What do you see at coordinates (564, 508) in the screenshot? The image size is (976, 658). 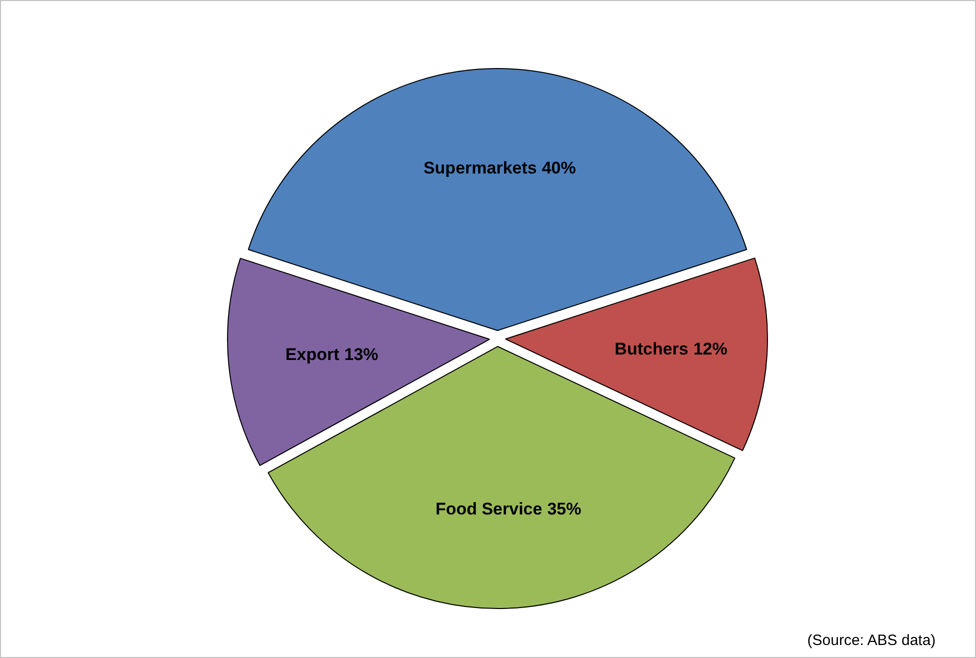 I see `data-label: 35%` at bounding box center [564, 508].